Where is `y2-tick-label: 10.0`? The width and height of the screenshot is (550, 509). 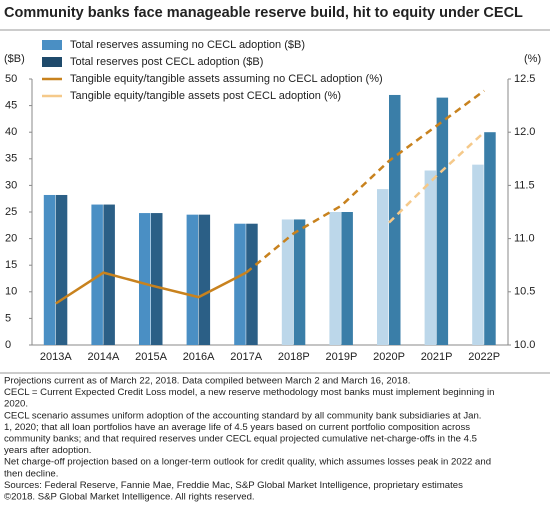 y2-tick-label: 10.0 is located at coordinates (524, 345).